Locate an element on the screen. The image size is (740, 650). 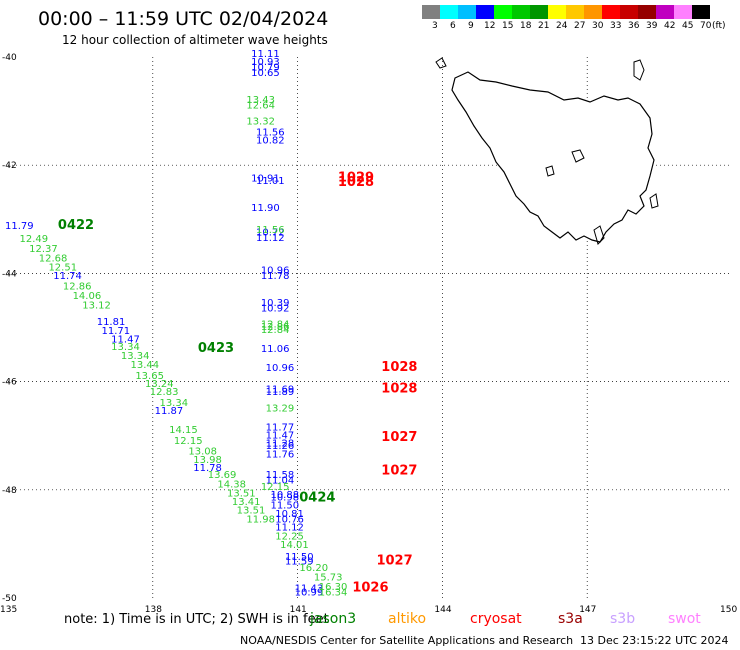
wave-height-value: 12.68 is located at coordinates (53, 258).